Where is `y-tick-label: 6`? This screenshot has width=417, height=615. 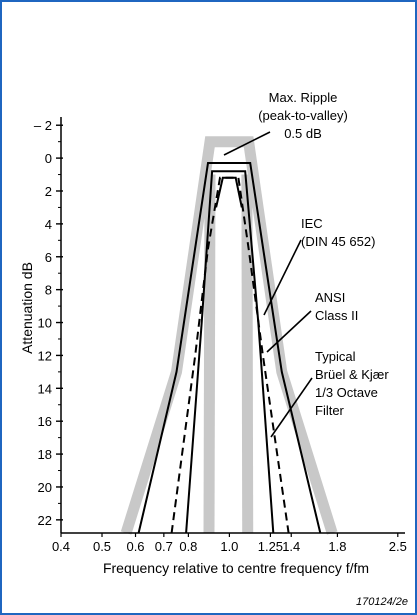 y-tick-label: 6 is located at coordinates (48, 257).